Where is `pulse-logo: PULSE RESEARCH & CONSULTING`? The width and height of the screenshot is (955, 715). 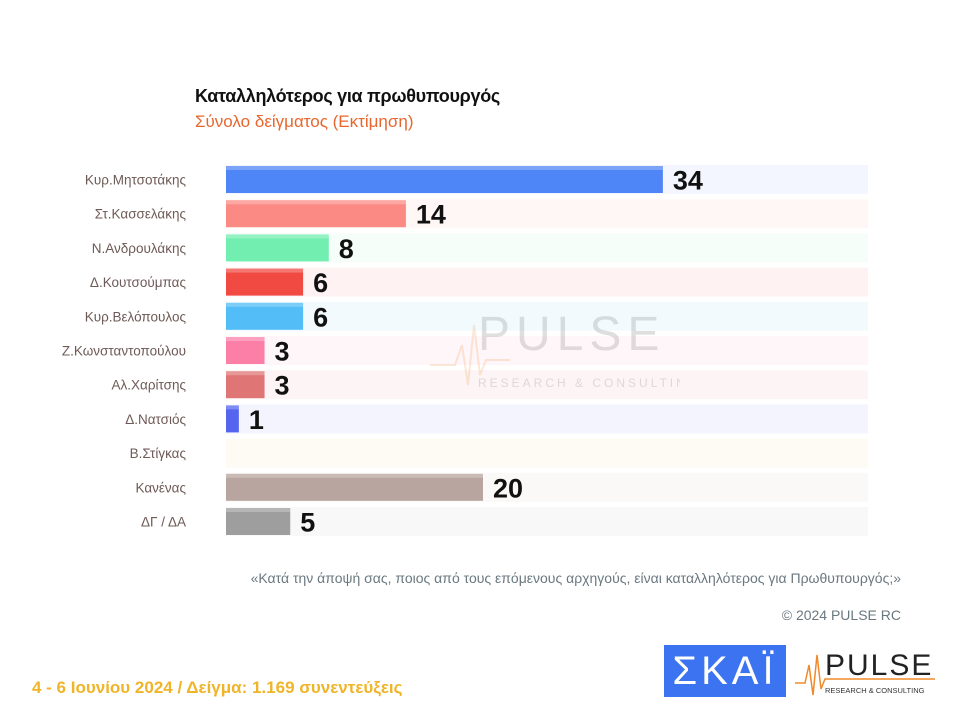 pulse-logo: PULSE RESEARCH & CONSULTING is located at coordinates (865, 672).